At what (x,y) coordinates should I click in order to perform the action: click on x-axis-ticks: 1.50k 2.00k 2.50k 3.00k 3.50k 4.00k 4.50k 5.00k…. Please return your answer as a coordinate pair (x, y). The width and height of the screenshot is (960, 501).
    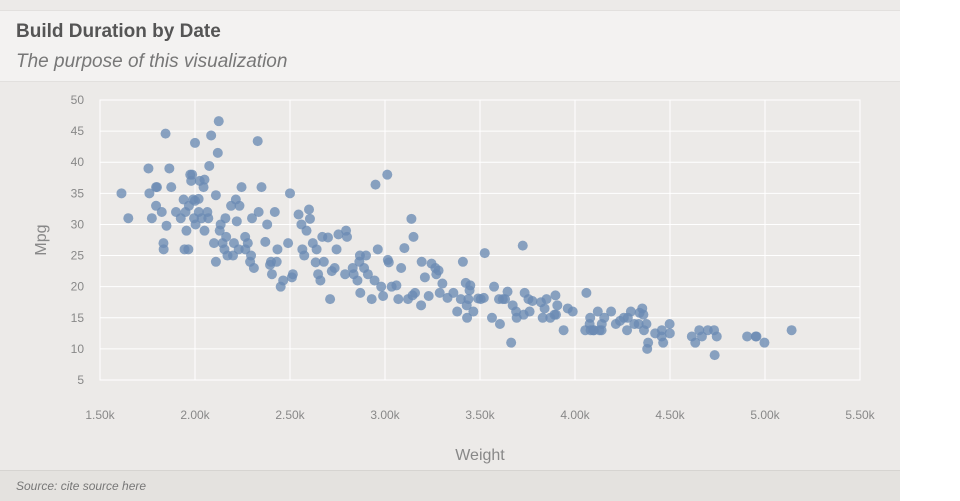
    Looking at the image, I should click on (480, 415).